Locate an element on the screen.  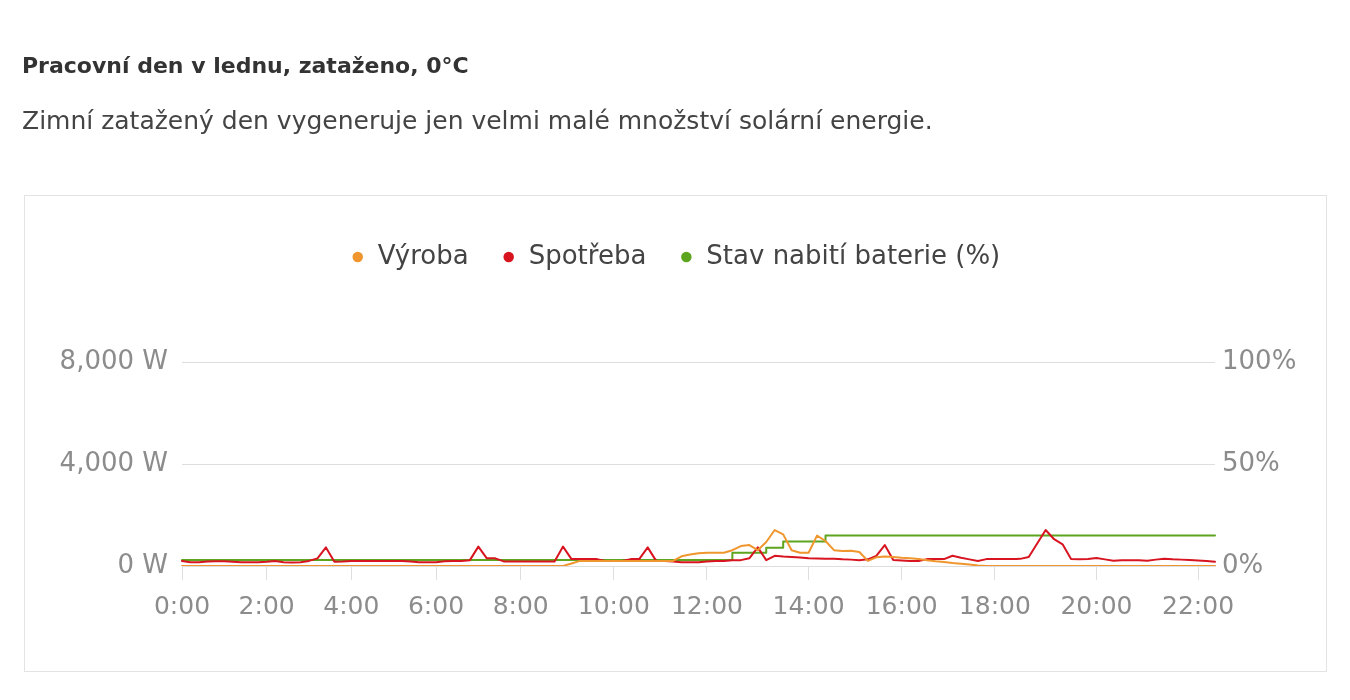
x-tick-label: 18:00 is located at coordinates (994, 605).